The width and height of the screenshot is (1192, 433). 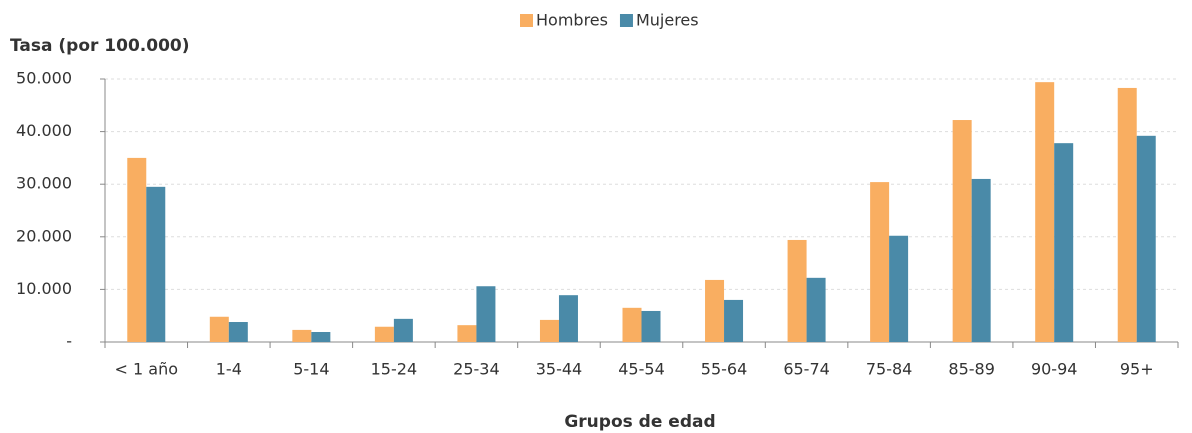 What do you see at coordinates (147, 369) in the screenshot?
I see `x-tick-label: < 1 año` at bounding box center [147, 369].